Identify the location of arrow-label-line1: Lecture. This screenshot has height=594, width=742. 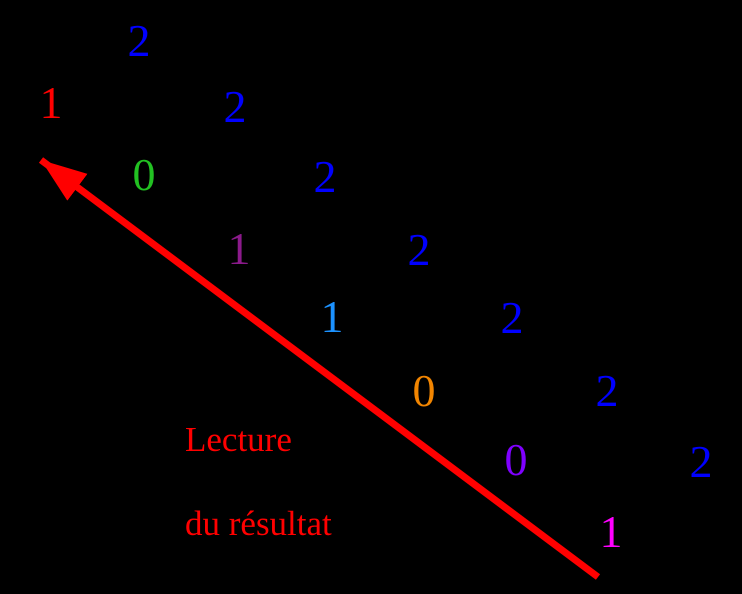
(238, 439).